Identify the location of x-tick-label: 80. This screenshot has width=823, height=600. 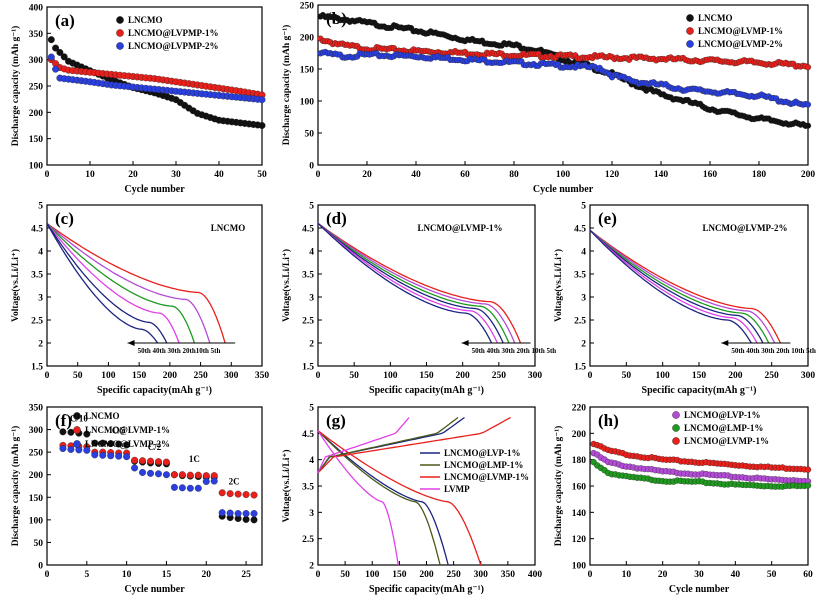
(514, 175).